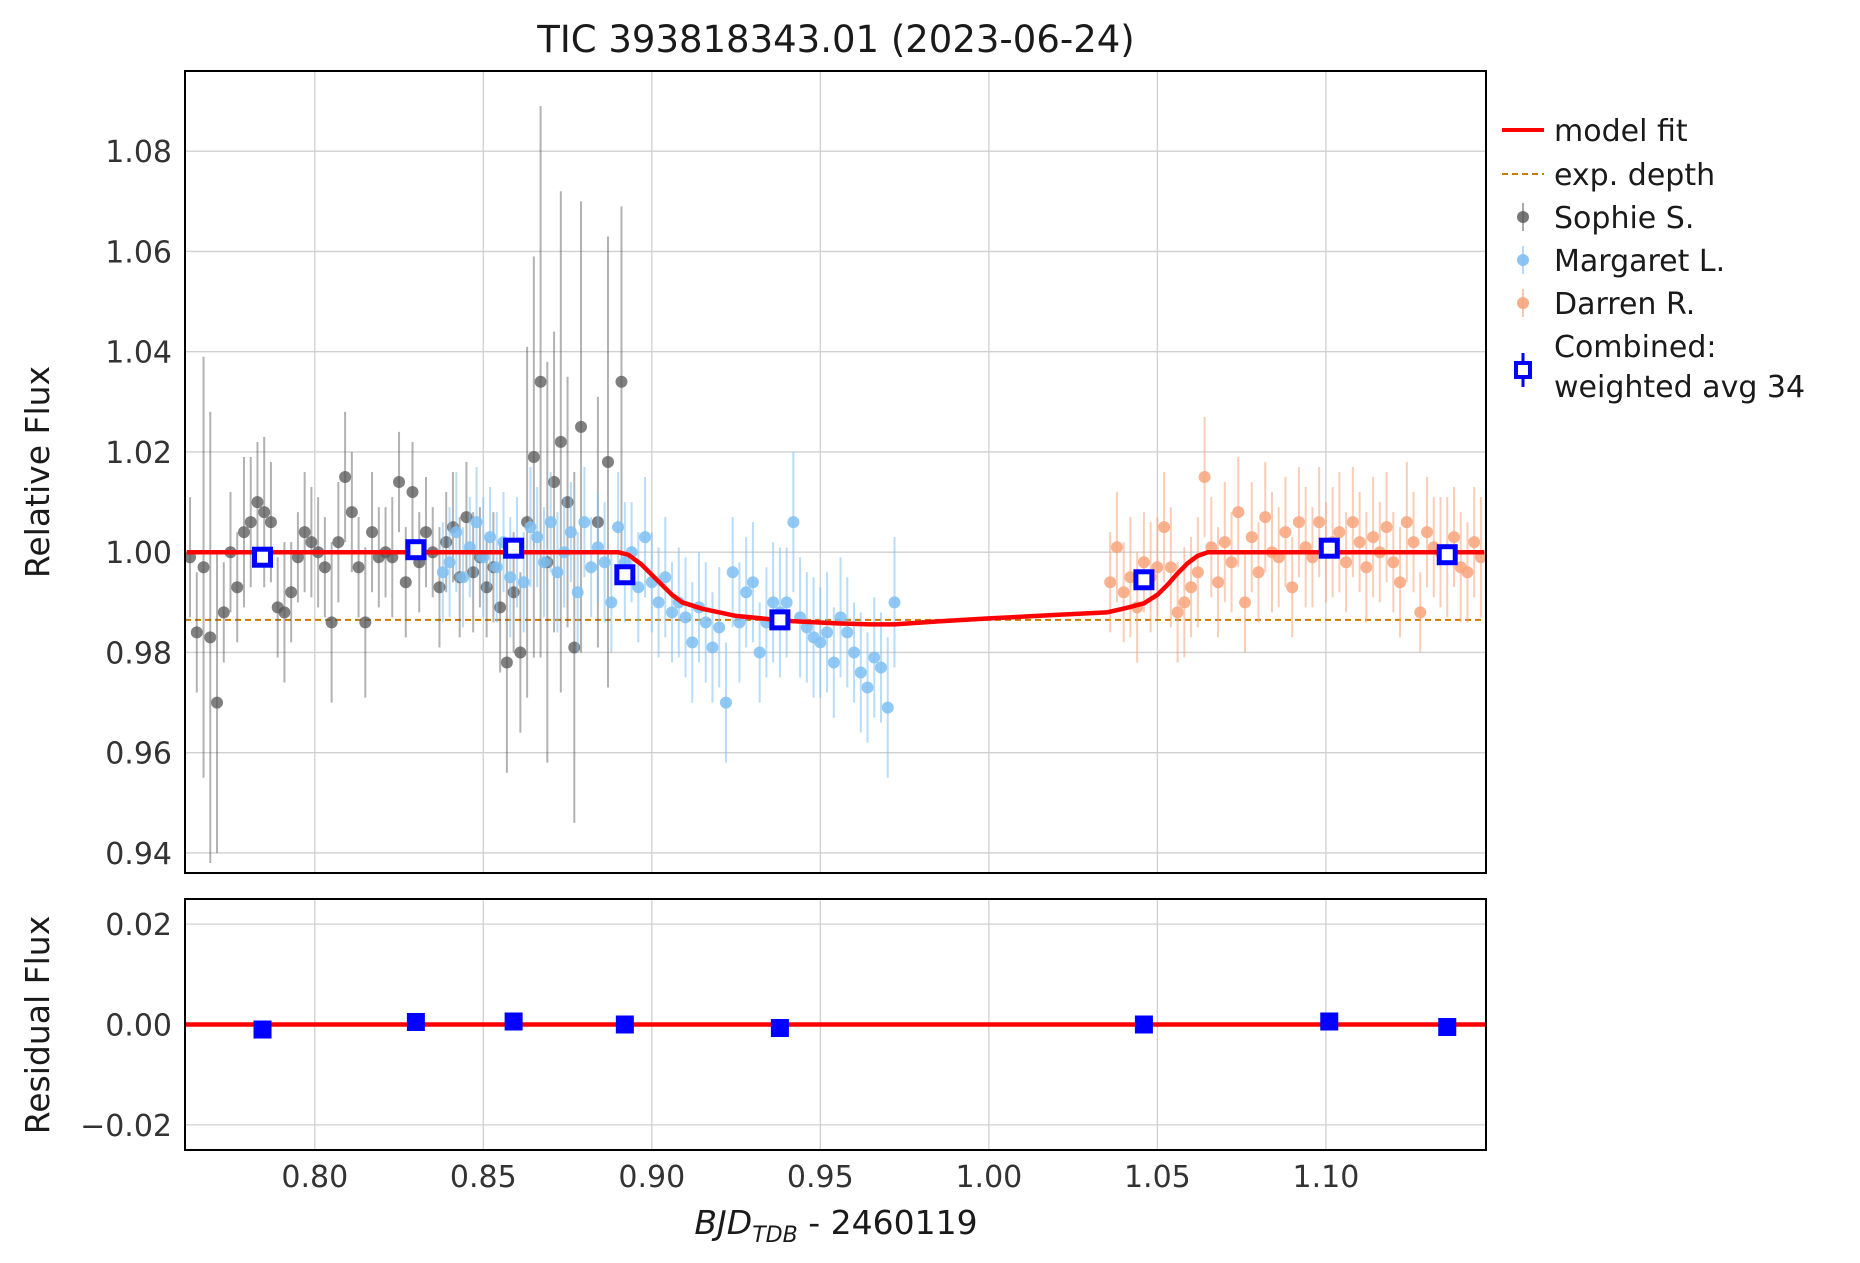  Describe the element at coordinates (1639, 261) in the screenshot. I see `legend-margaret-label: Margaret L.` at that location.